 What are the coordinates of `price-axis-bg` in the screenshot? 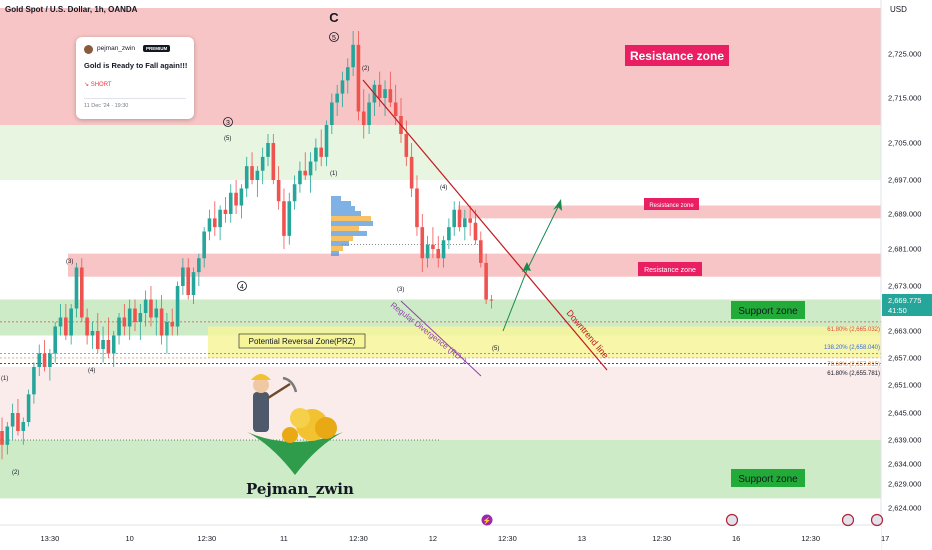 It's located at (906, 275).